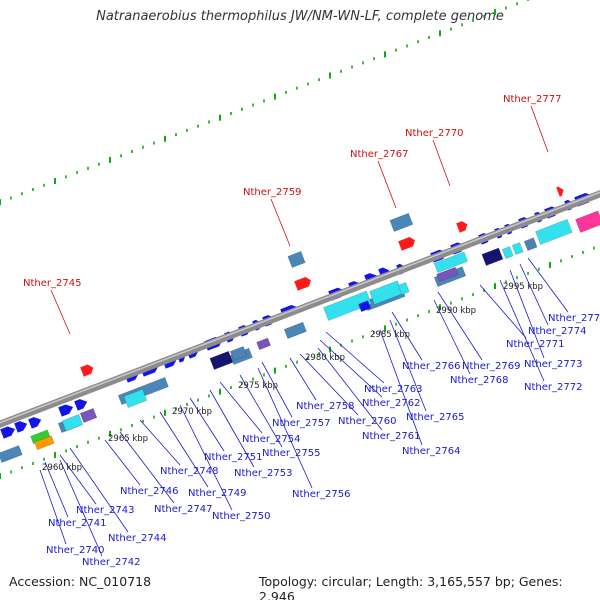  I want to click on forward-gene-1-body, so click(21, 427).